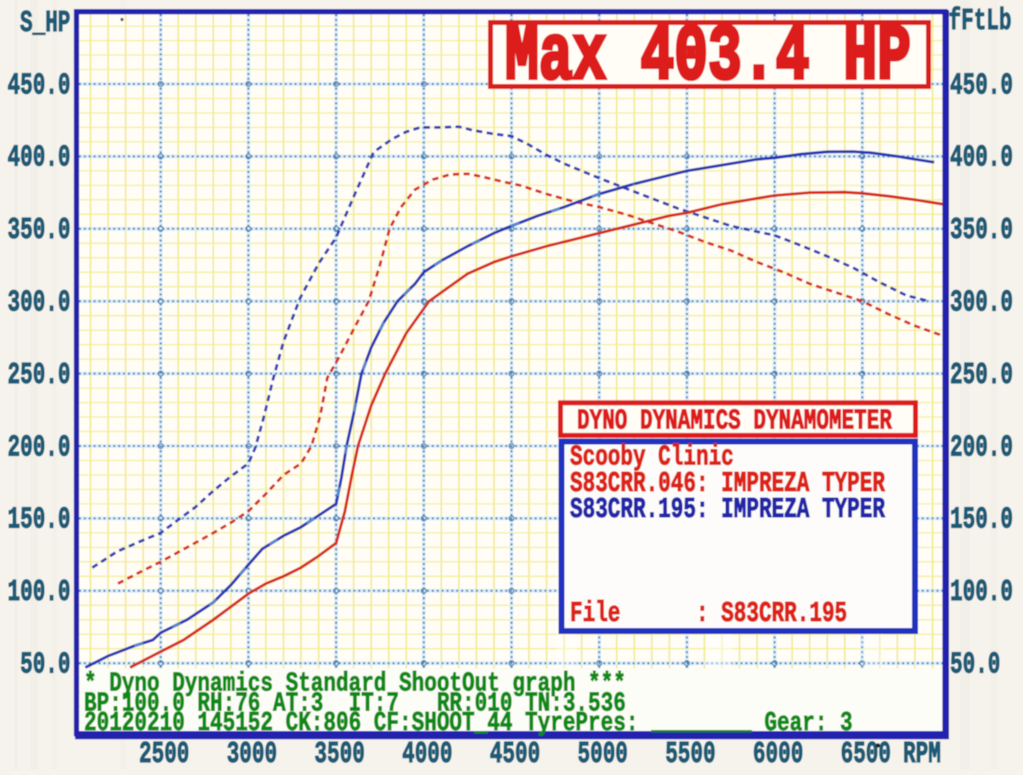 The image size is (1023, 775). Describe the element at coordinates (922, 753) in the screenshot. I see `svg-text: RPM` at that location.